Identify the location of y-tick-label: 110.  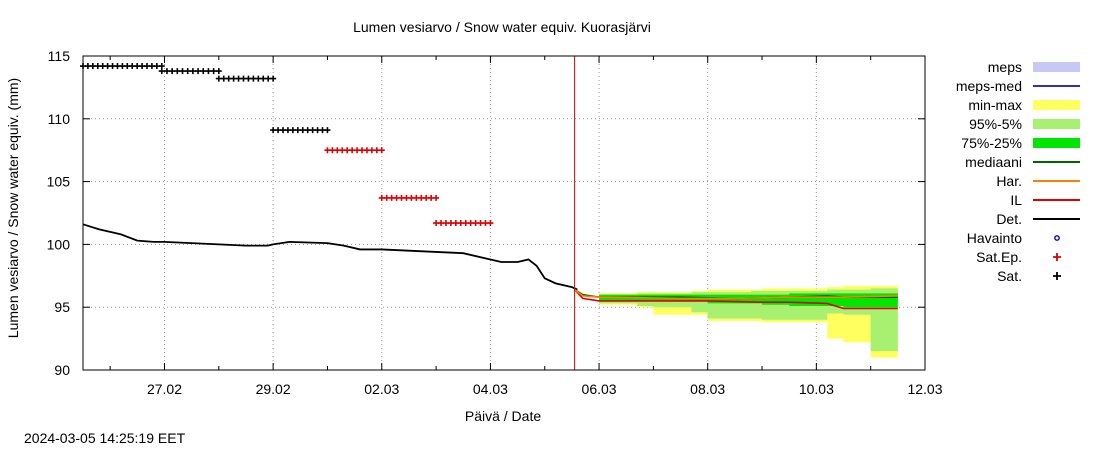
(59, 119).